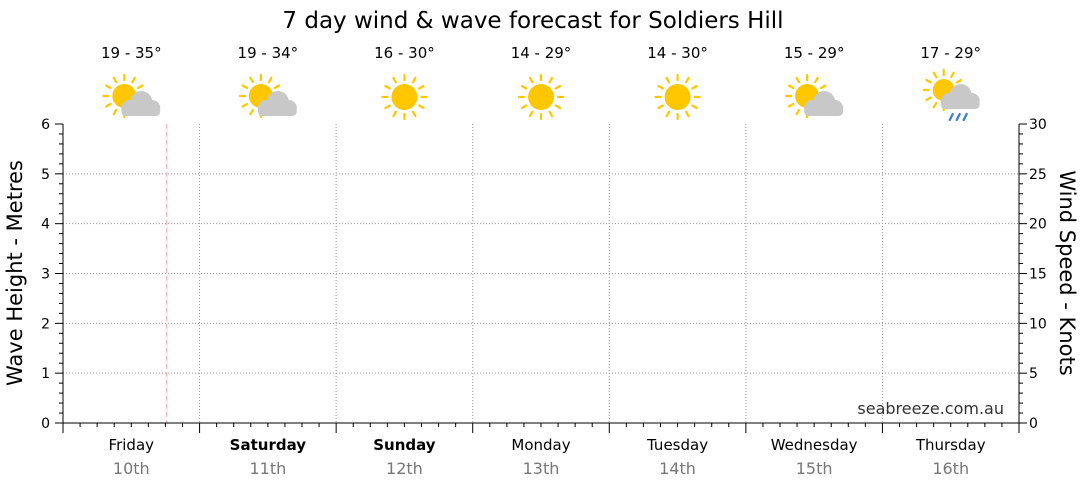 The height and width of the screenshot is (490, 1080). Describe the element at coordinates (45, 125) in the screenshot. I see `y-tick-label: 6` at that location.